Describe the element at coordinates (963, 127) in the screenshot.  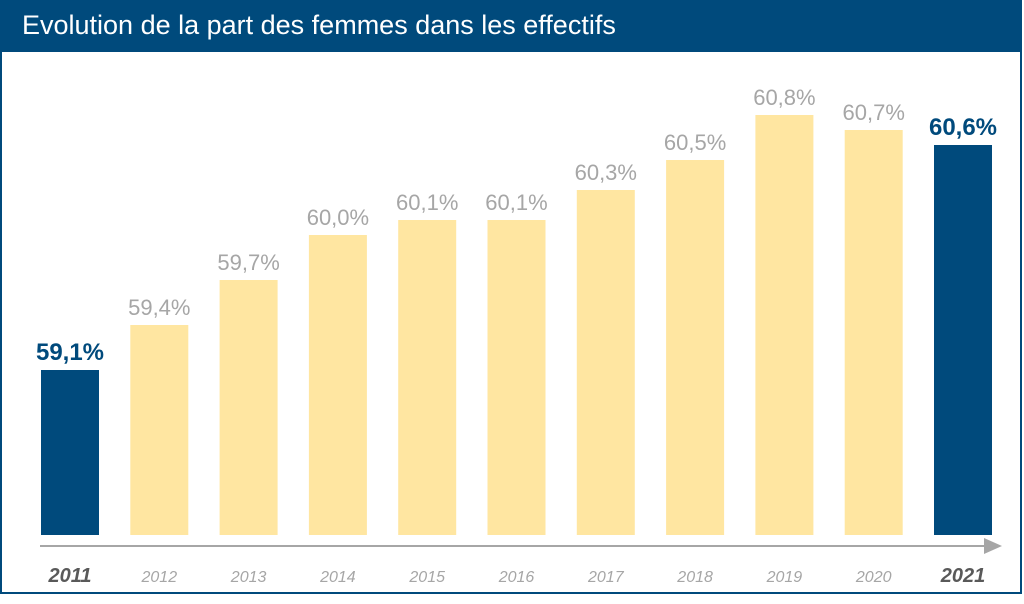
I see `data-label-2021: 60,6%` at that location.